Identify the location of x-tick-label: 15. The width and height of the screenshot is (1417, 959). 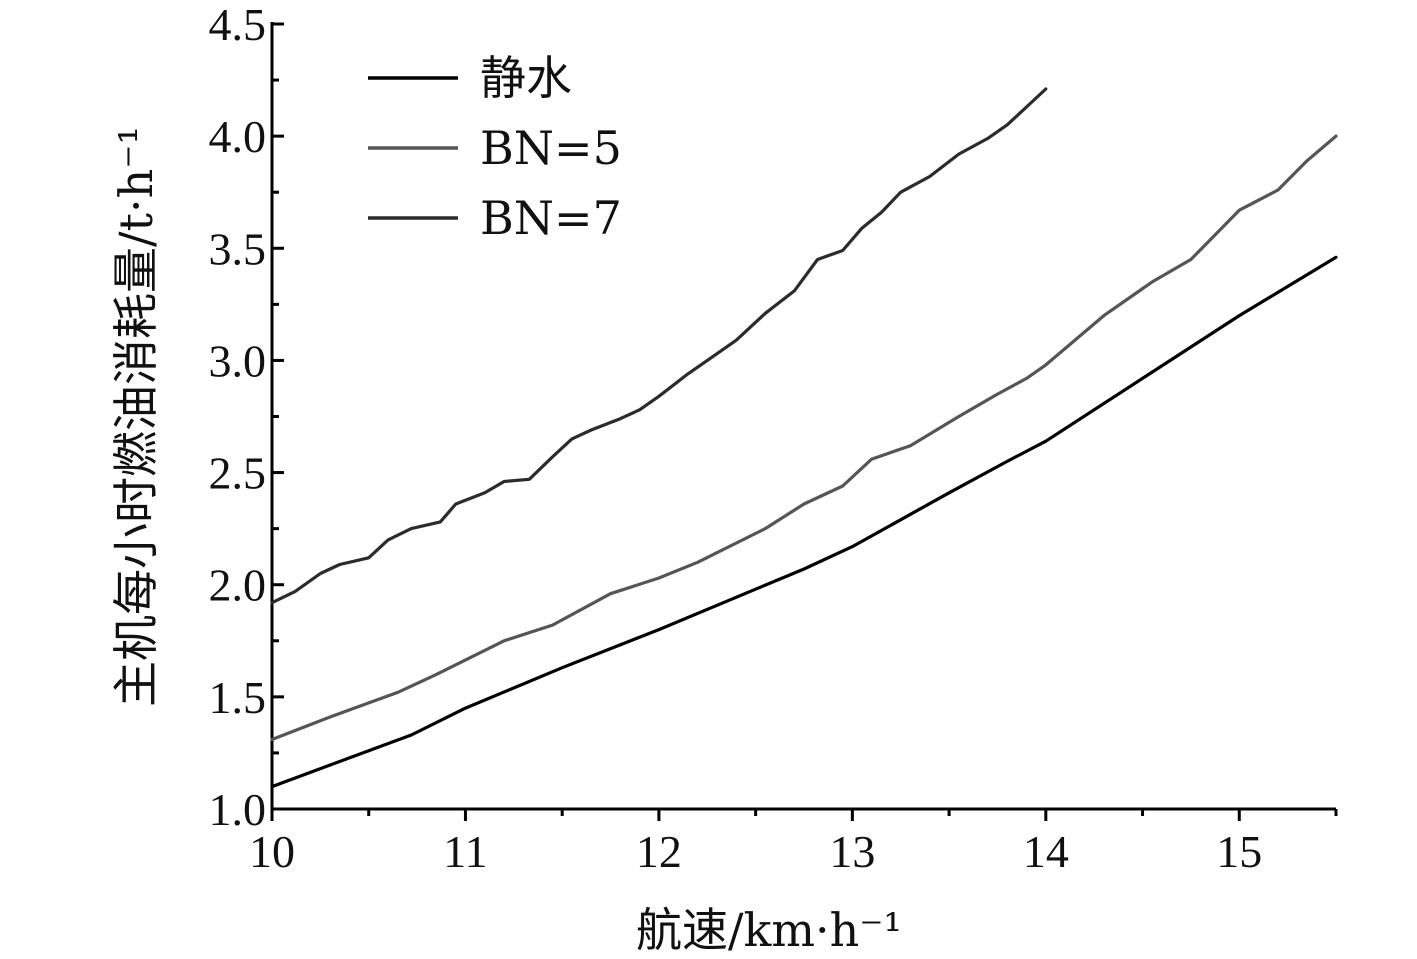
(1239, 851).